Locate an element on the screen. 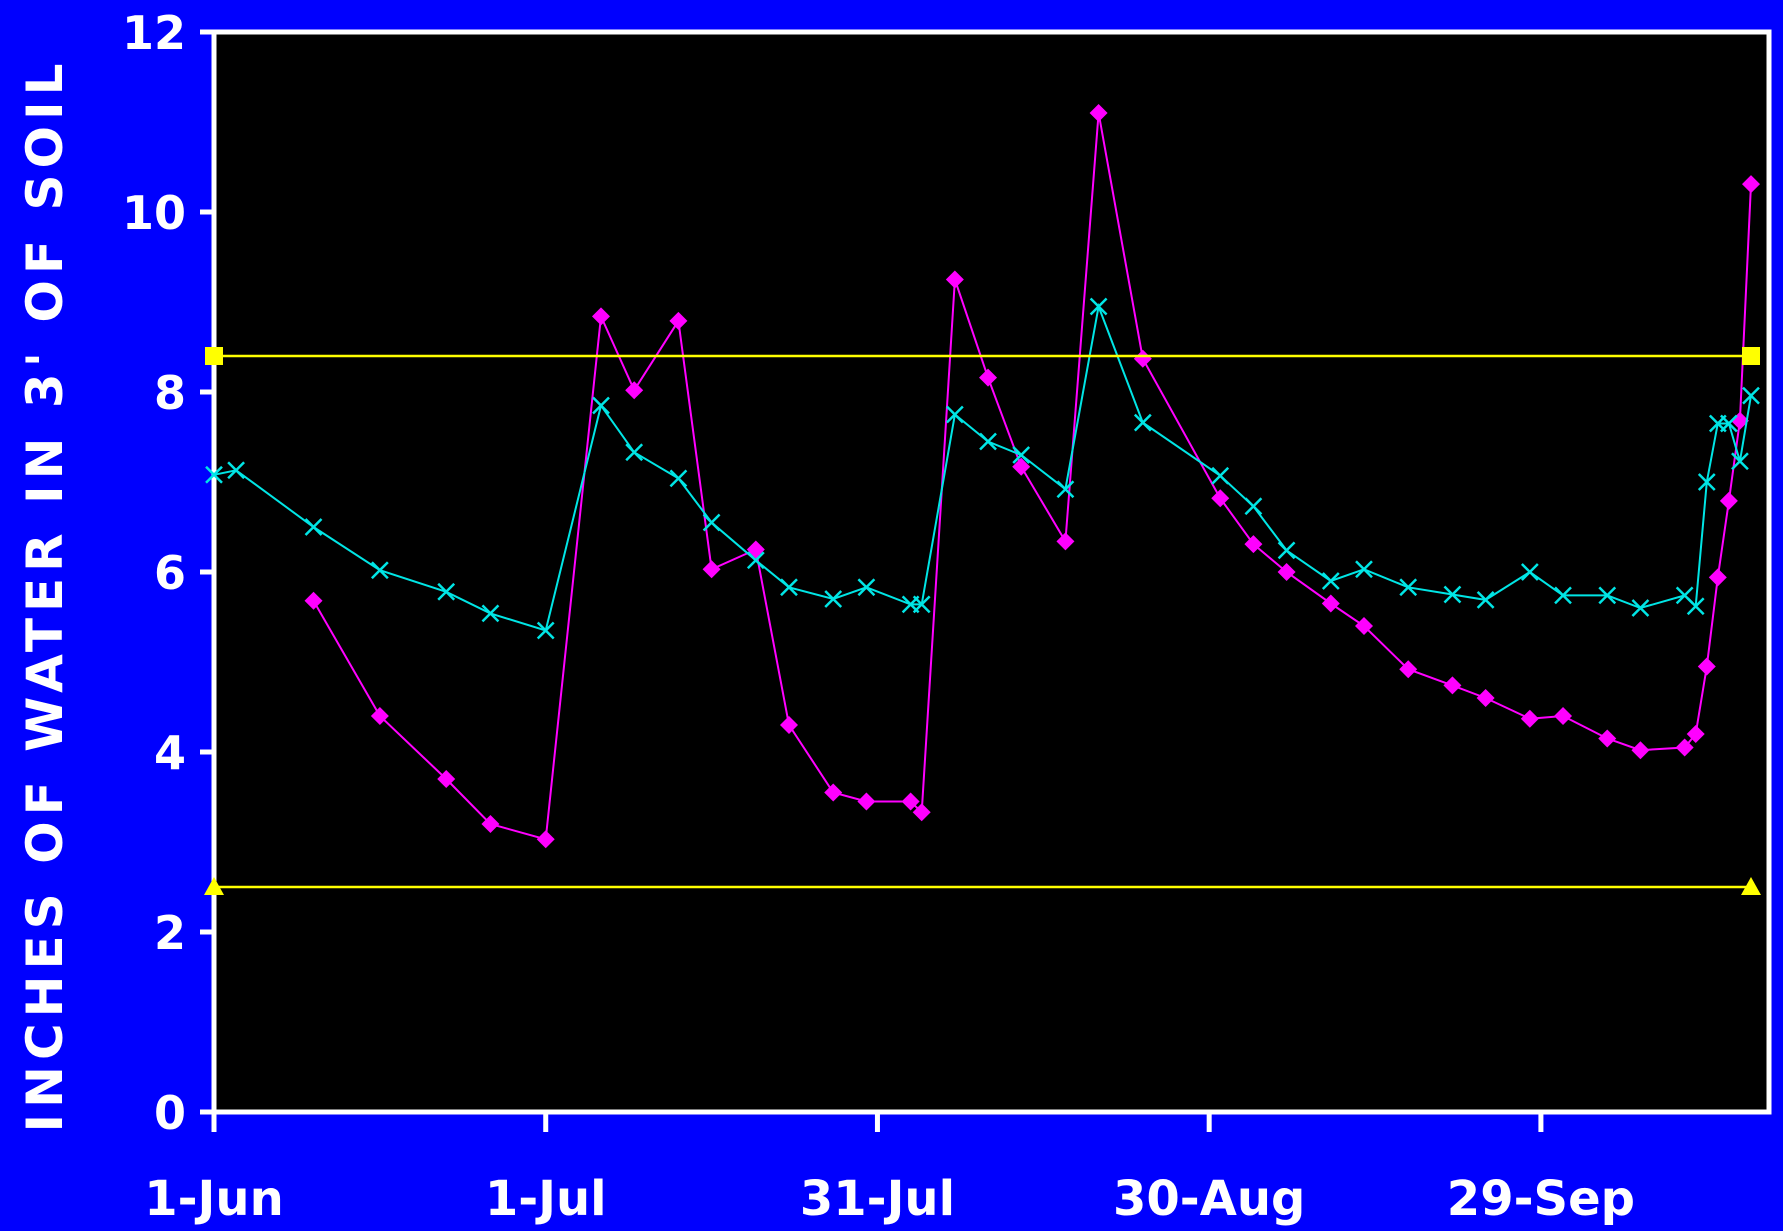 This screenshot has width=1783, height=1231. y-tick-label: 2 is located at coordinates (170, 933).